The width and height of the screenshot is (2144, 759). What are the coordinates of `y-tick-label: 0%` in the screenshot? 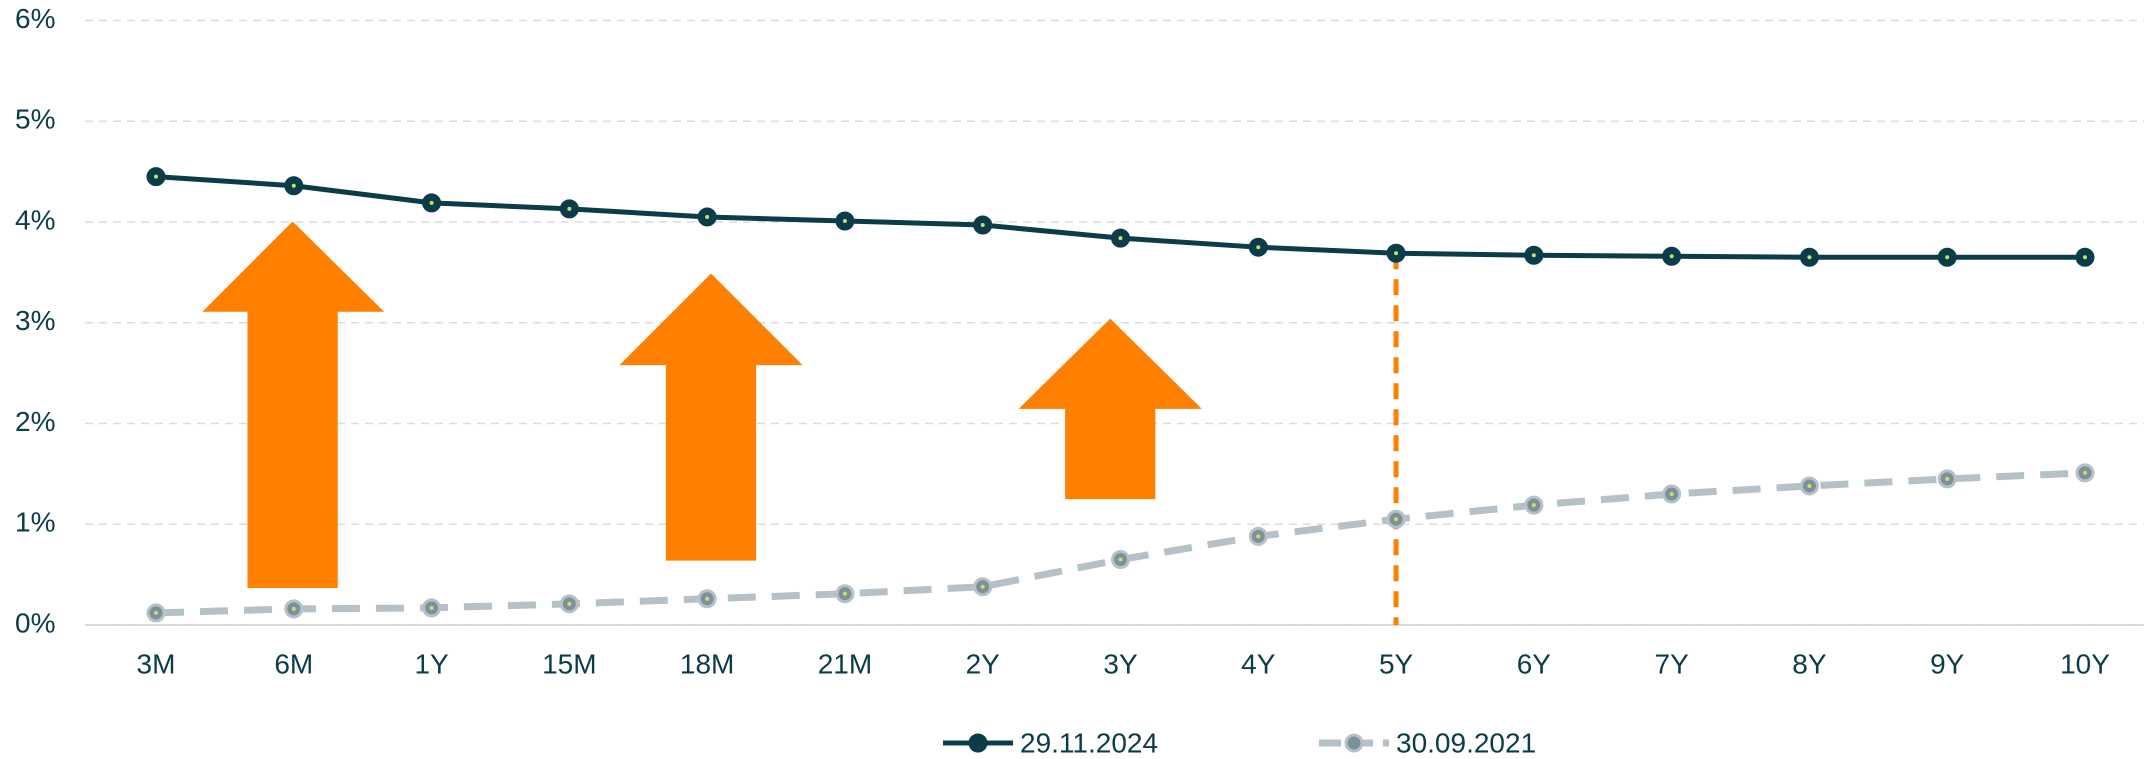 It's located at (35, 622).